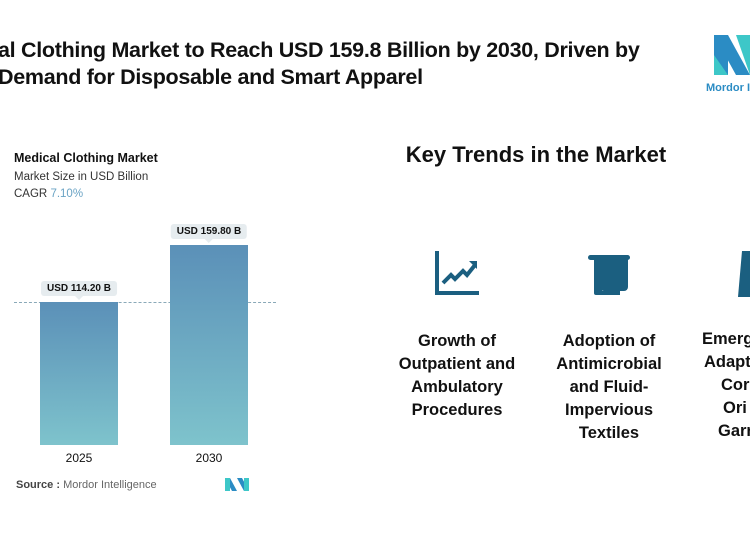 This screenshot has height=536, width=750. I want to click on cagr-label: CAGR, so click(31, 194).